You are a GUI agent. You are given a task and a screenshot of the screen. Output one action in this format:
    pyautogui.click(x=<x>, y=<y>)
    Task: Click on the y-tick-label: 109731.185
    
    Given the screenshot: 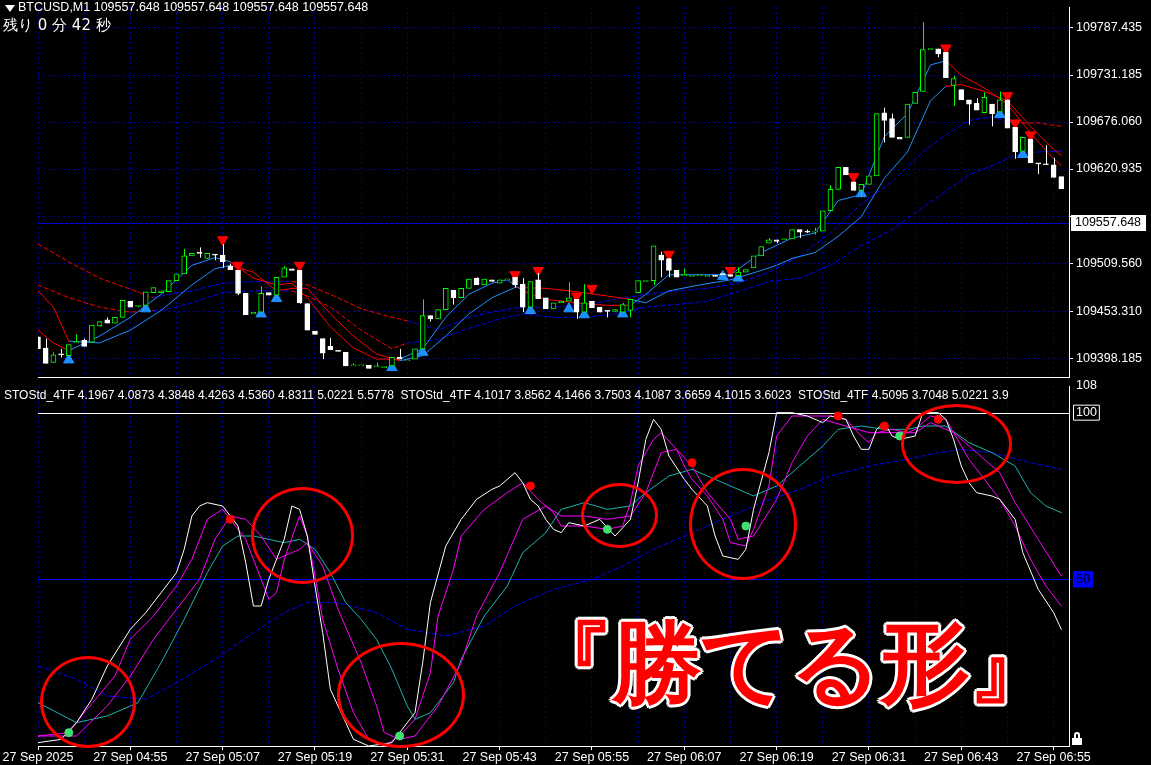 What is the action you would take?
    pyautogui.click(x=1109, y=74)
    